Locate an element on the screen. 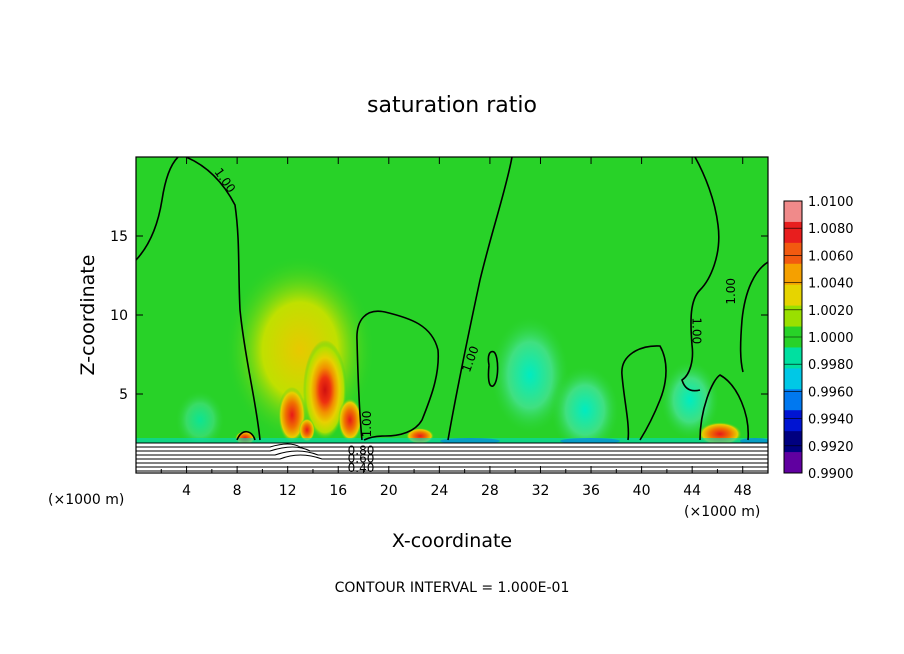 This screenshot has height=654, width=904. colorbar-label: 1.0080 is located at coordinates (831, 229).